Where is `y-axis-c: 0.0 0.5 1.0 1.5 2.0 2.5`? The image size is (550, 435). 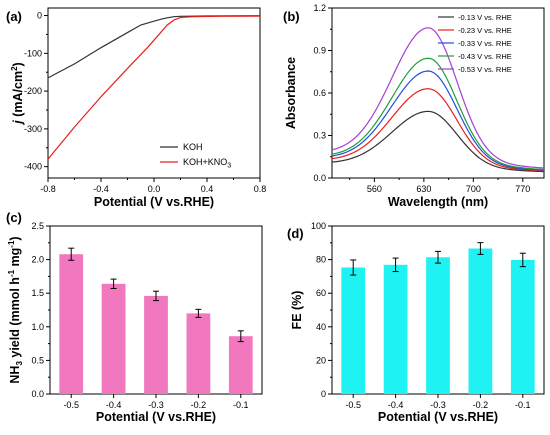 y-axis-c: 0.0 0.5 1.0 1.5 2.0 2.5 is located at coordinates (40, 310).